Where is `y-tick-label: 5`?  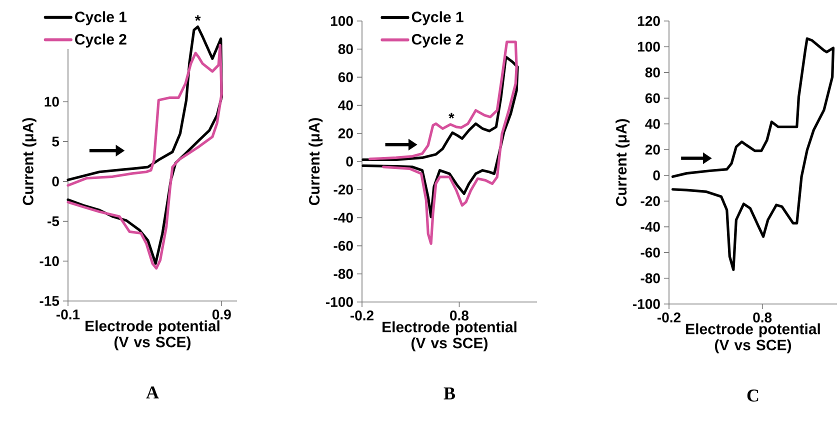 y-tick-label: 5 is located at coordinates (56, 141).